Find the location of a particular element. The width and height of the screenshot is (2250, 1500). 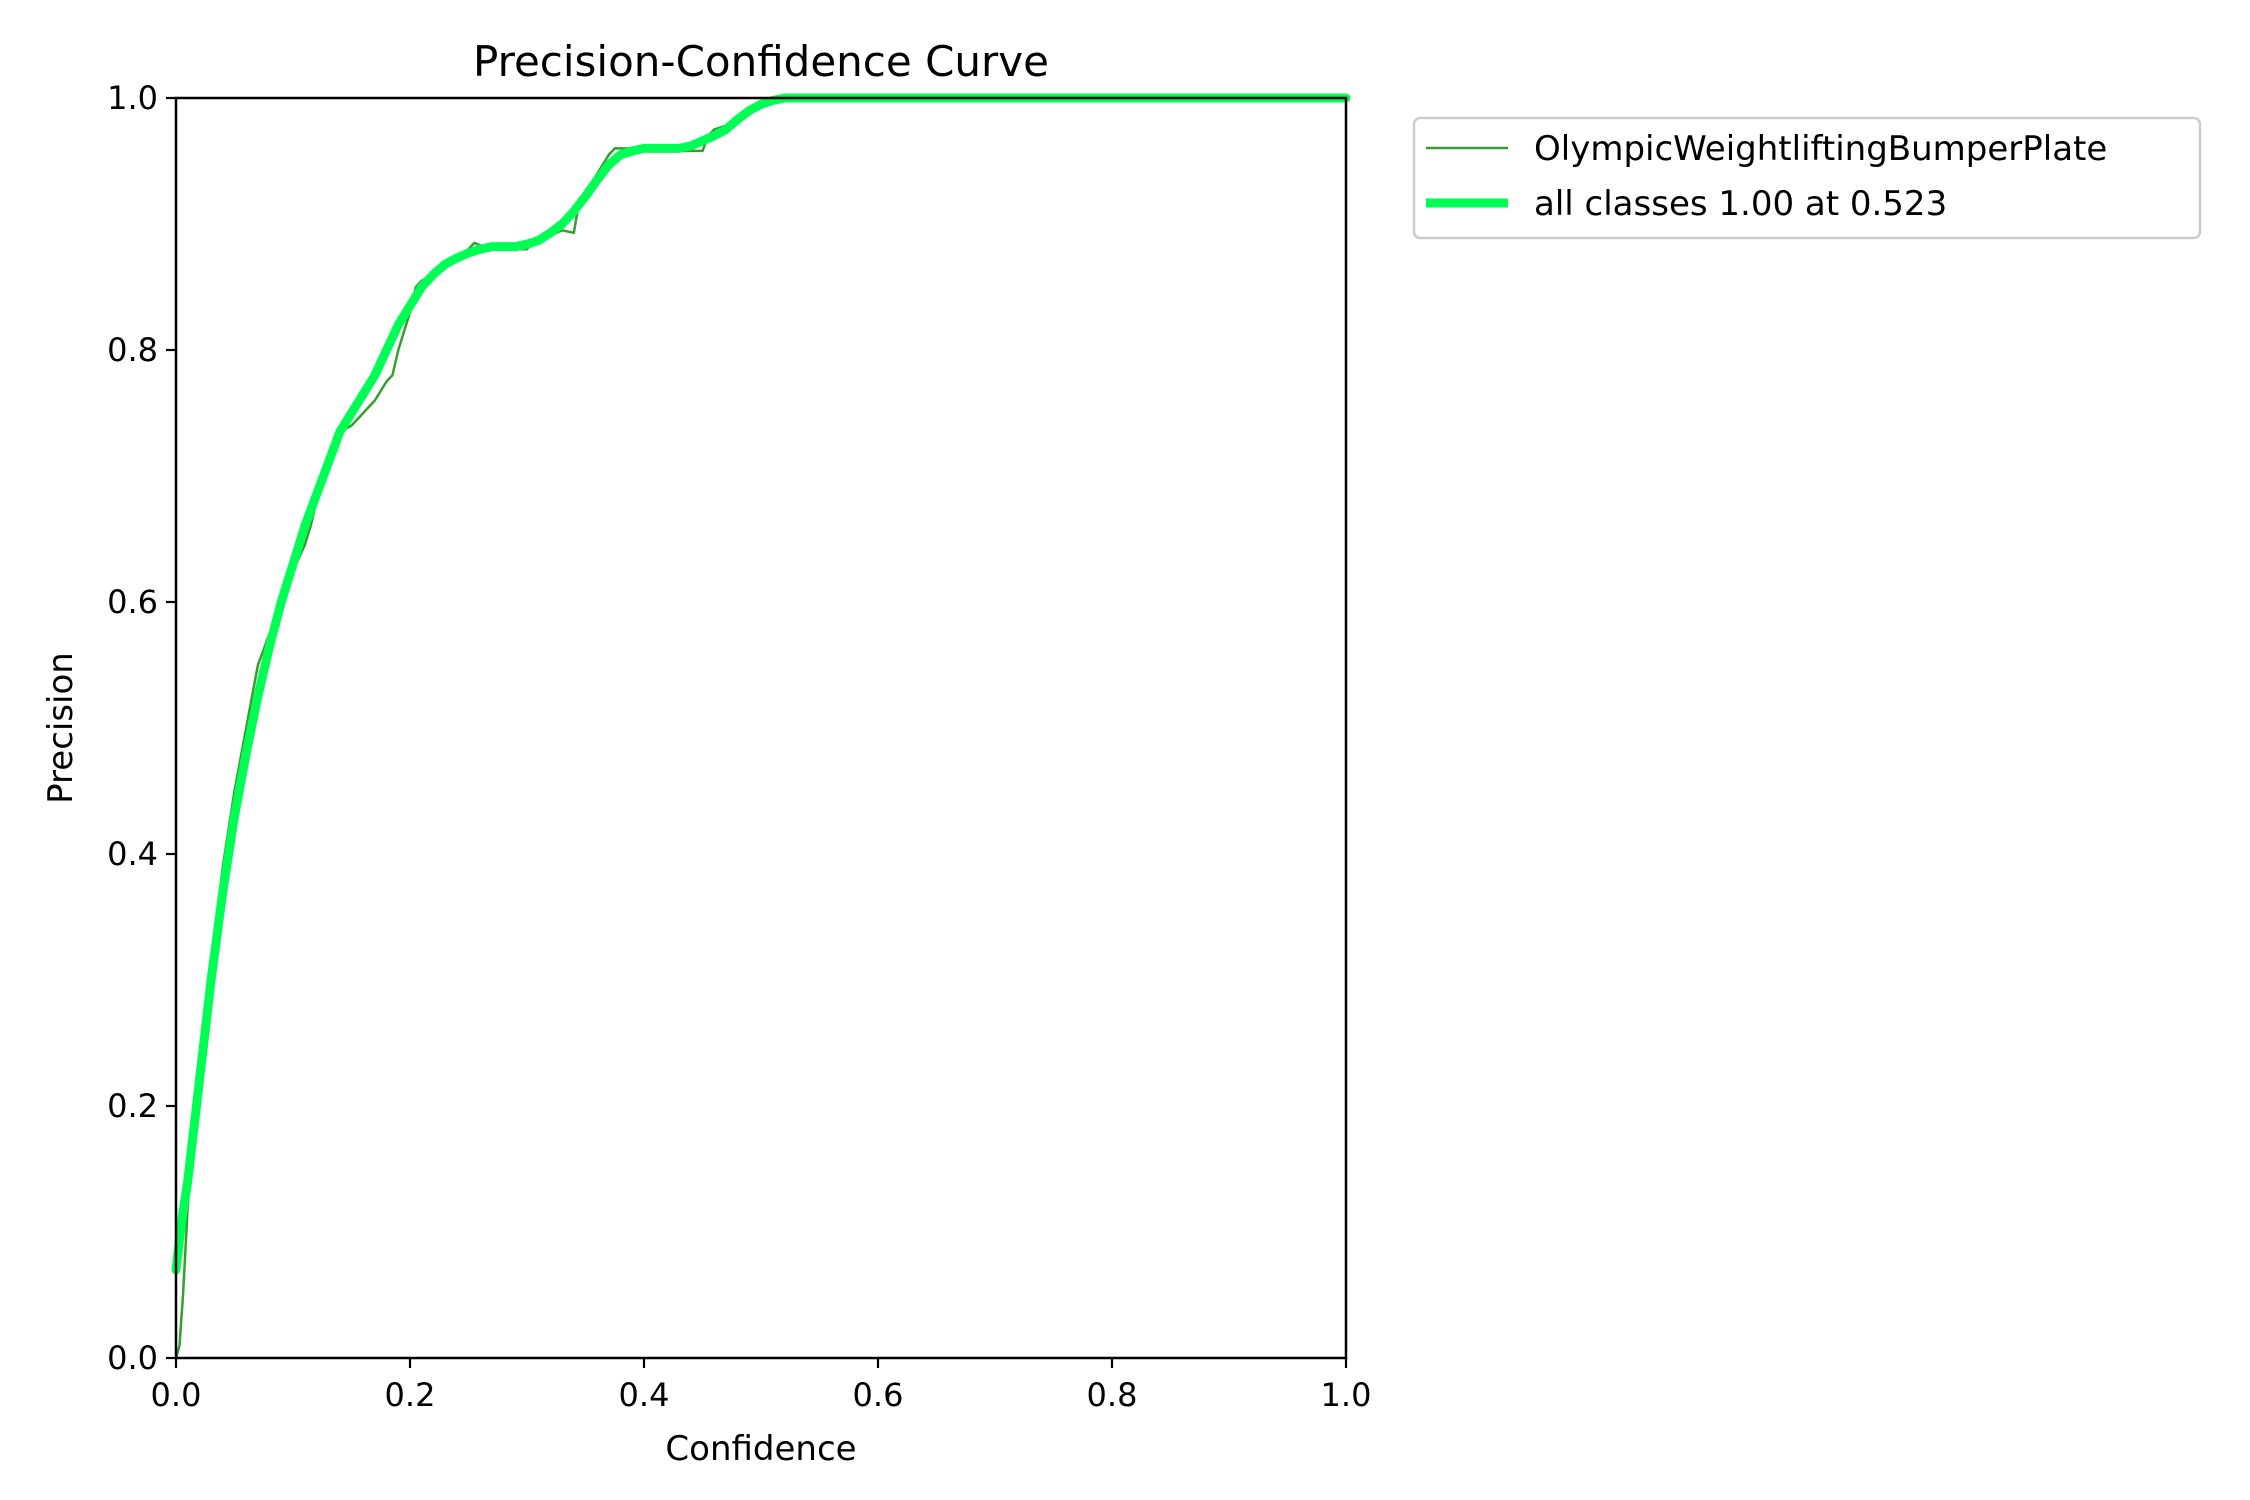

y-tick-label: 1.0 is located at coordinates (132, 98).